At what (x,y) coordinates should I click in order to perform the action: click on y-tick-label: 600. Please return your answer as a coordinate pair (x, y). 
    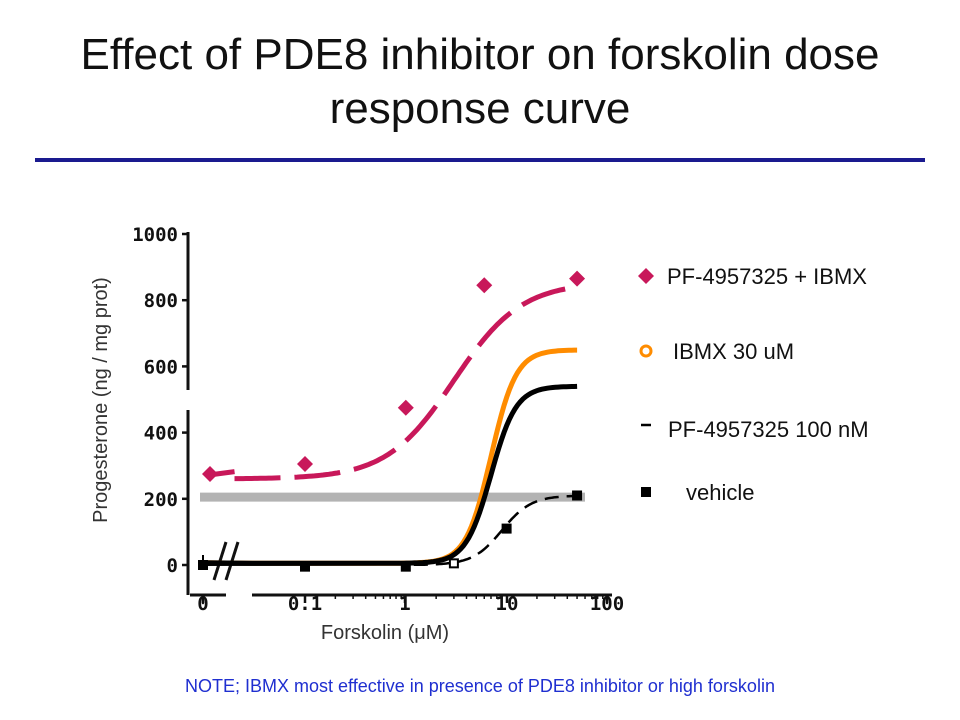
    Looking at the image, I should click on (161, 367).